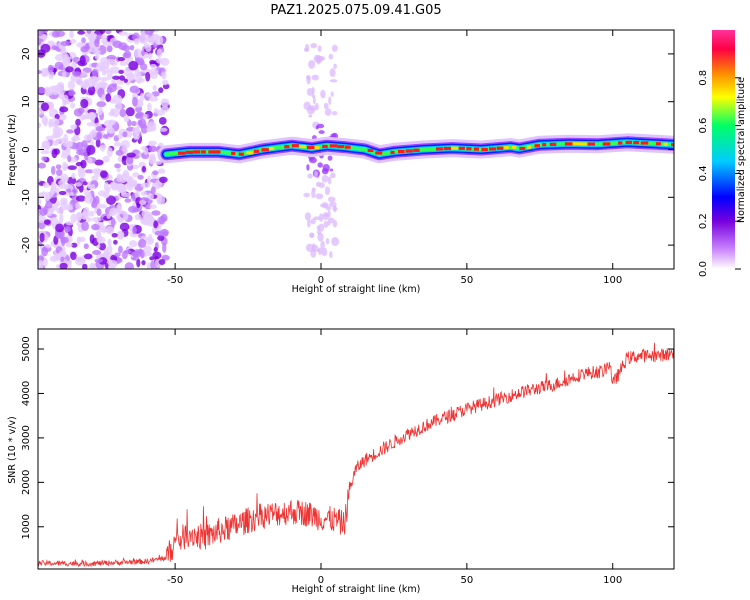 The width and height of the screenshot is (750, 600). Describe the element at coordinates (175, 280) in the screenshot. I see `spectrogram-xtick-label: -50` at that location.